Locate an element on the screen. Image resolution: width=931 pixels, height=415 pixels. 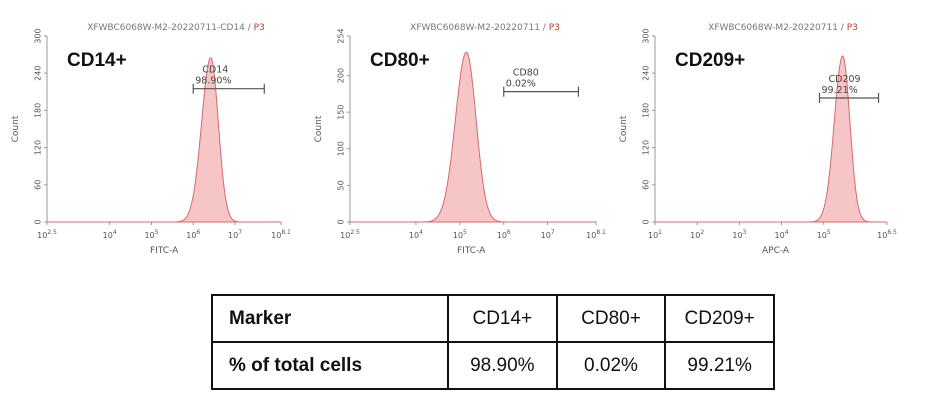
table-row-label: % of total cells is located at coordinates (330, 365).